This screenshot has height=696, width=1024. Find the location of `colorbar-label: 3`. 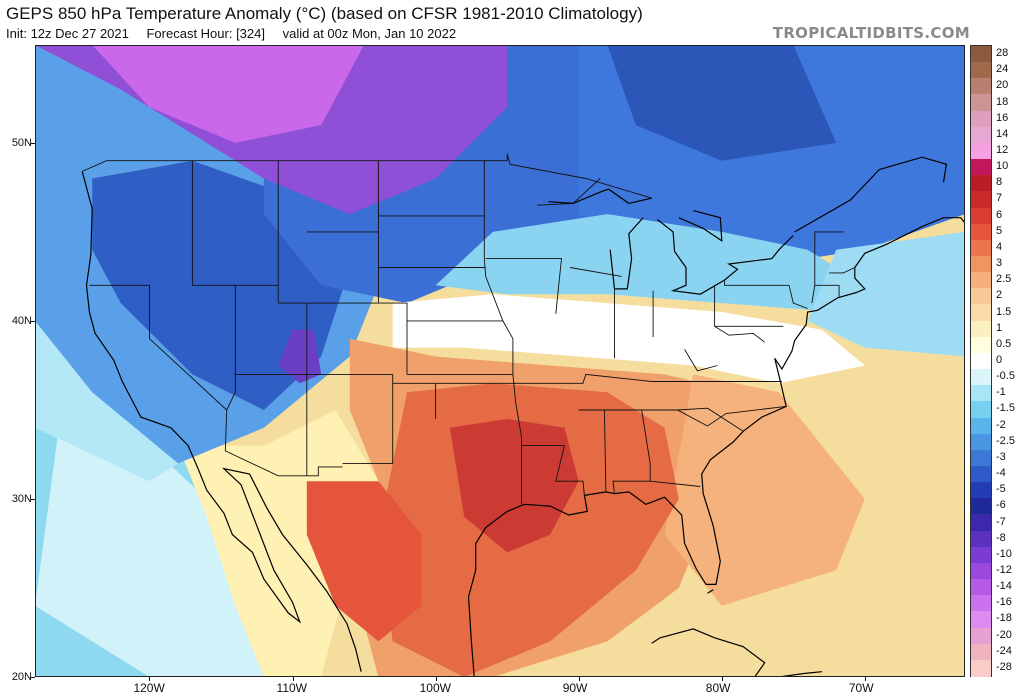

colorbar-label: 3 is located at coordinates (999, 263).